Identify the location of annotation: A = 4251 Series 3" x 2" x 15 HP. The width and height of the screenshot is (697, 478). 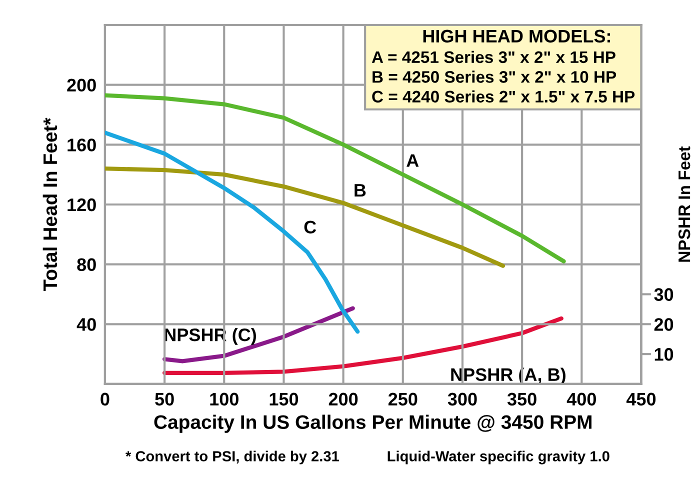
(494, 57).